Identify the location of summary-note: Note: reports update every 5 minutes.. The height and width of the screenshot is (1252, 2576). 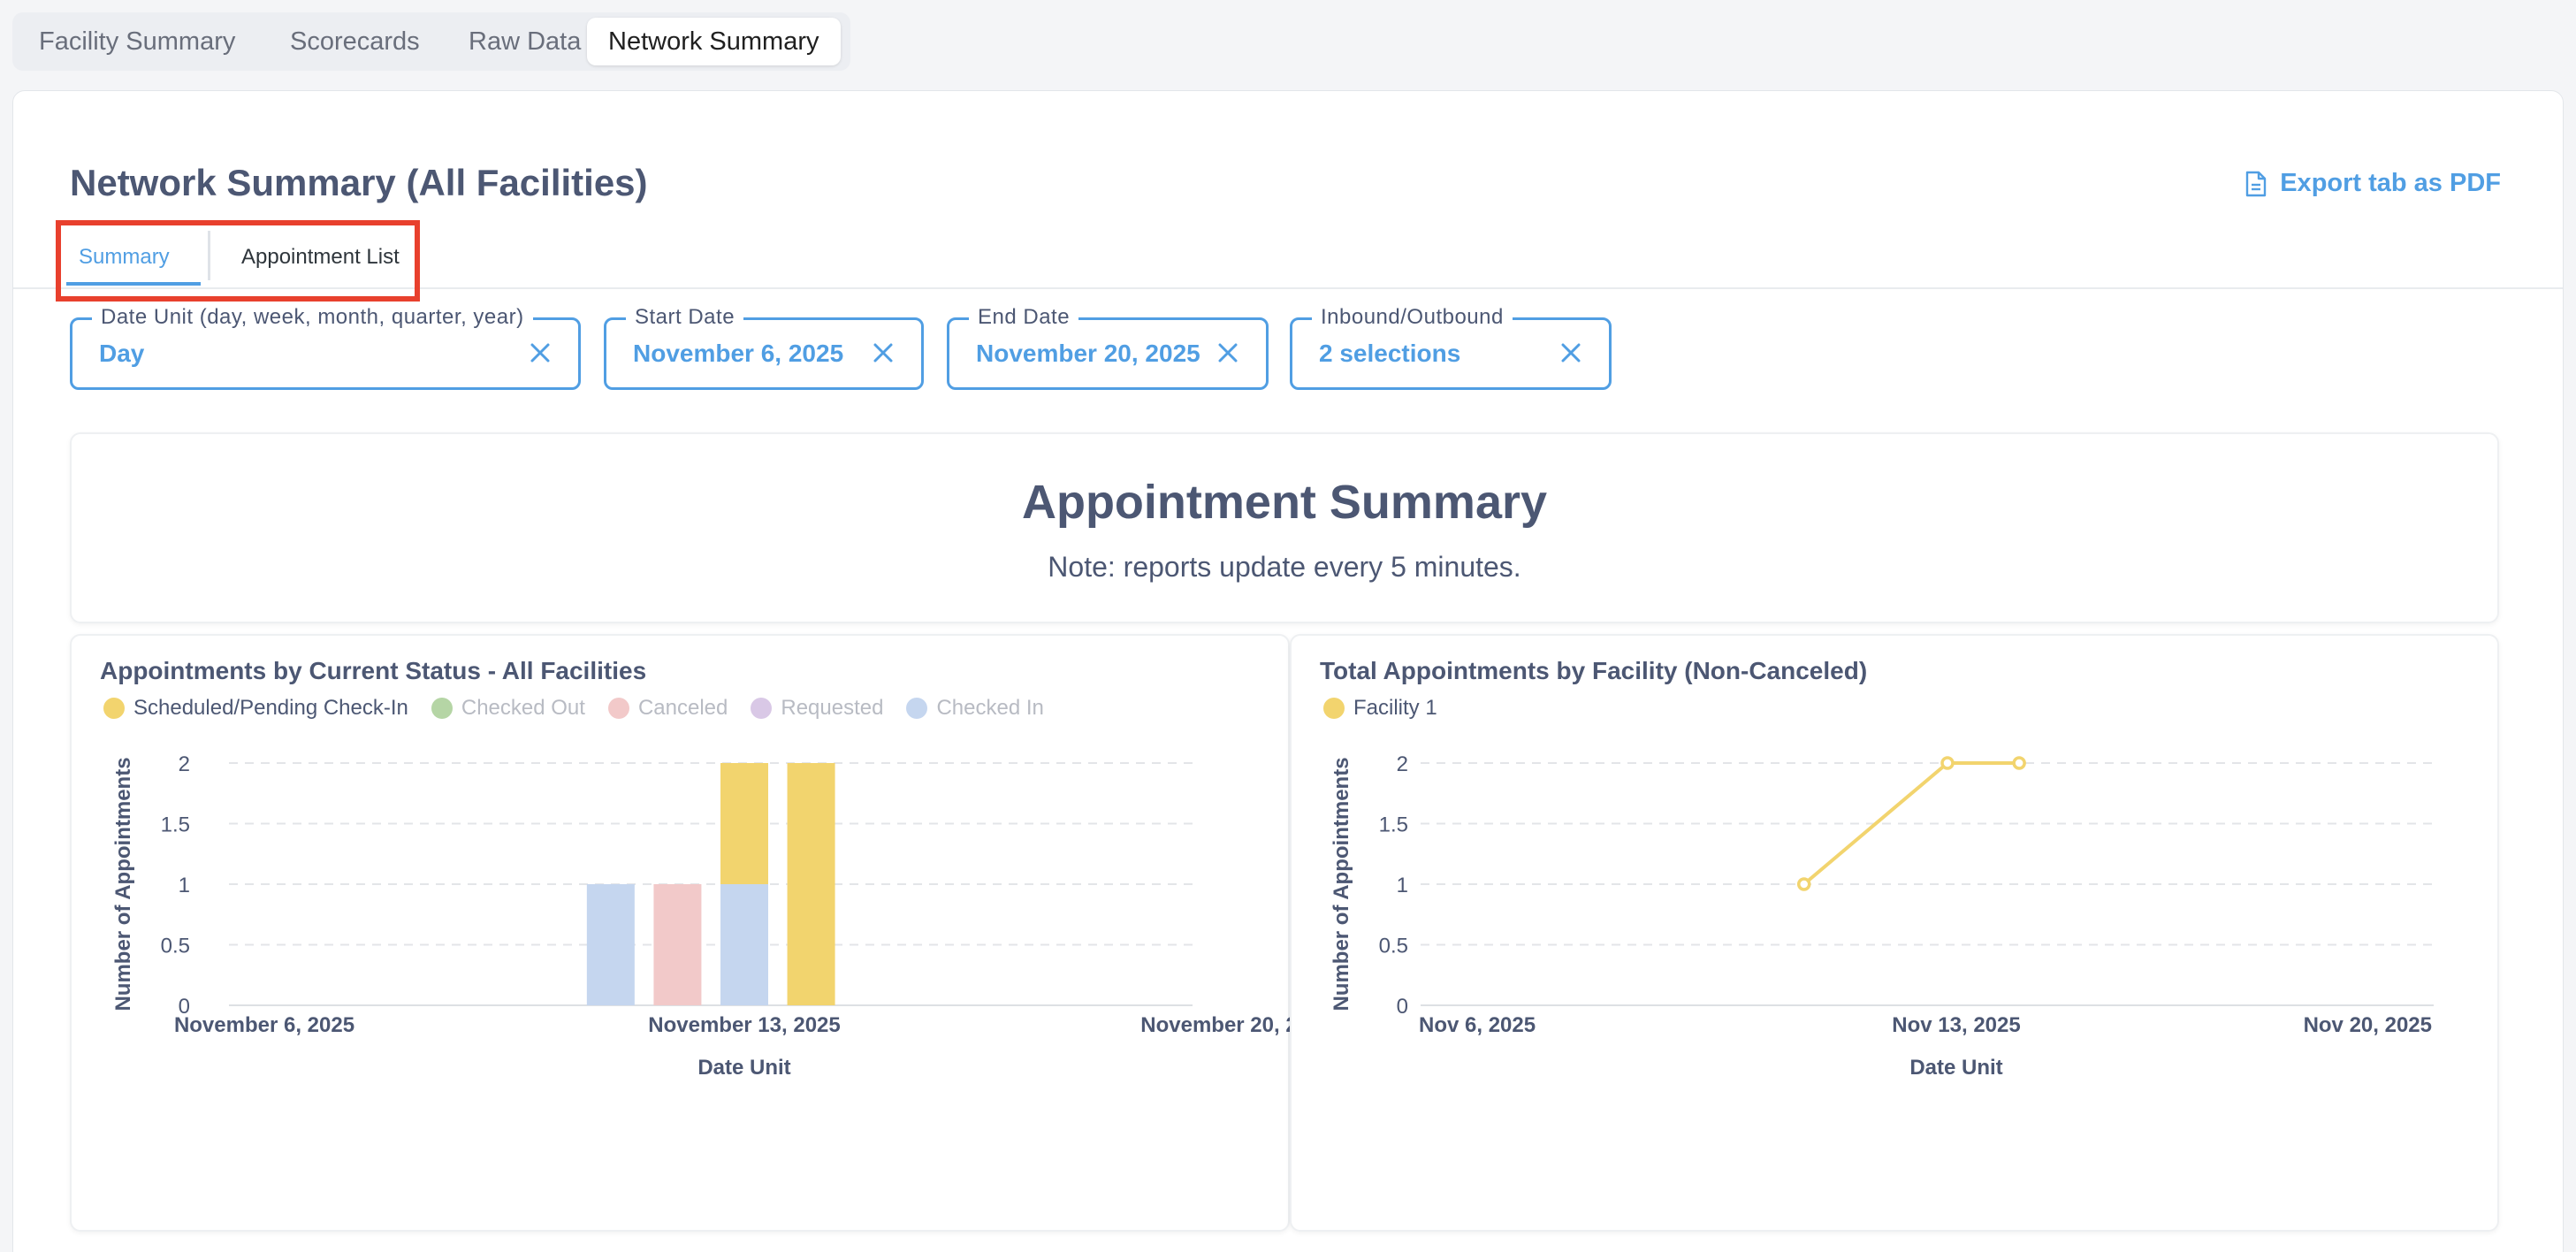
(1284, 567).